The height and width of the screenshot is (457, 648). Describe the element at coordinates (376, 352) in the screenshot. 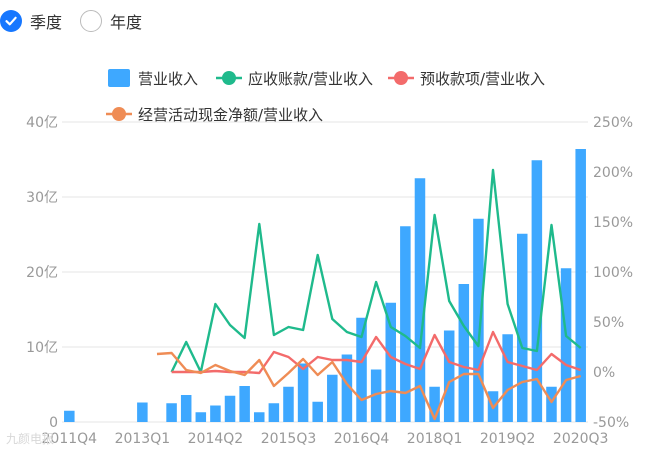

I see `advance-ratio-line` at that location.